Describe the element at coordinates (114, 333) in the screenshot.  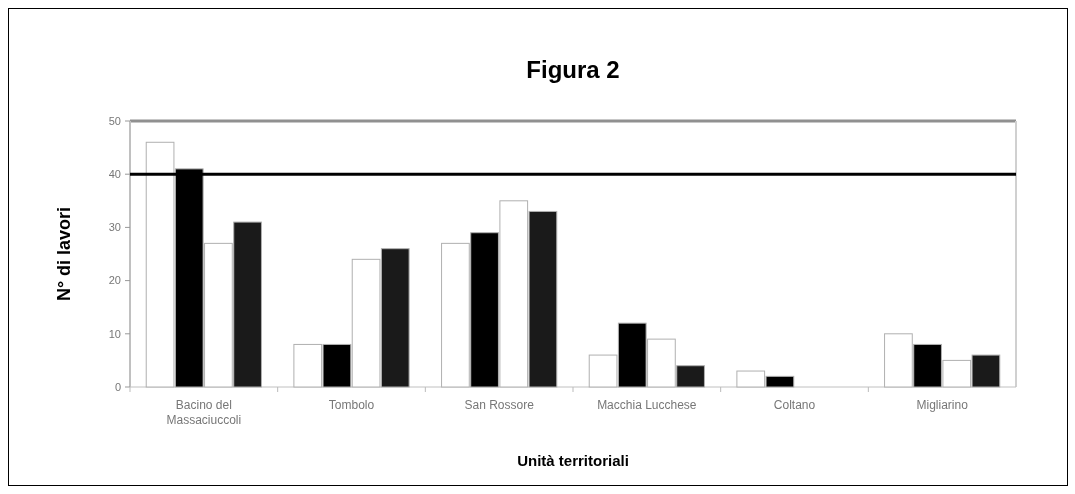
I see `y-tick-label: 10` at that location.